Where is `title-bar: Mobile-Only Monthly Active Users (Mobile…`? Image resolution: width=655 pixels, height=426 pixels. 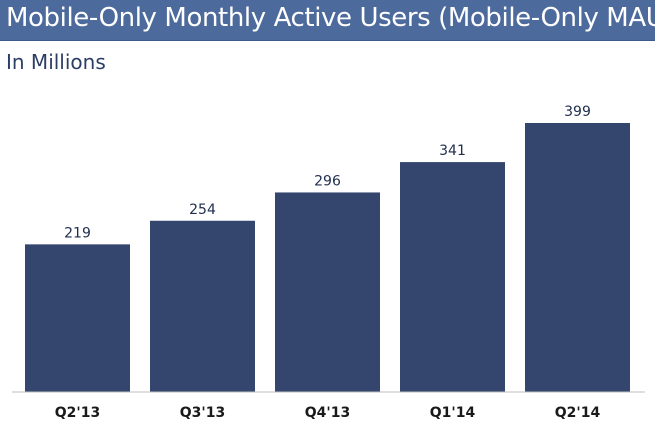
title-bar: Mobile-Only Monthly Active Users (Mobile… is located at coordinates (327, 20).